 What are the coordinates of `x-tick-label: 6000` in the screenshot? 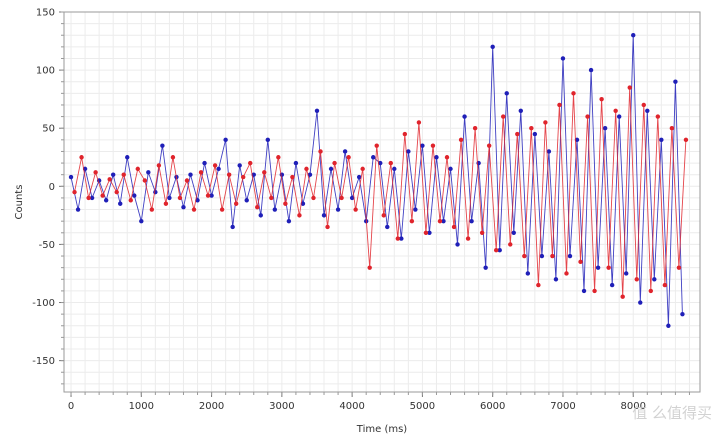 It's located at (492, 406).